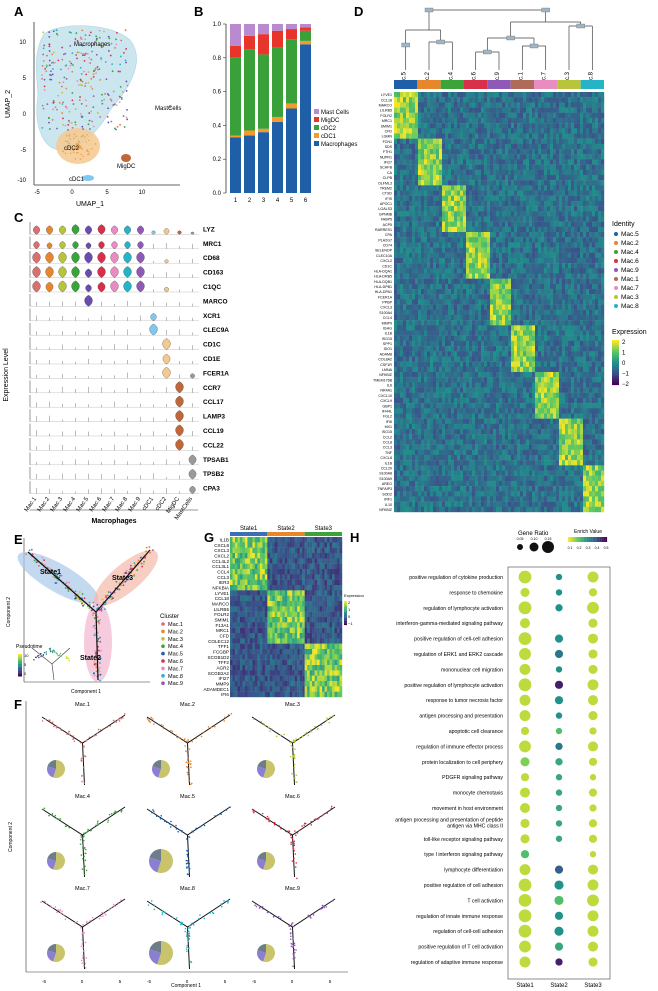  I want to click on violin-gene-label: CD1E, so click(212, 359).